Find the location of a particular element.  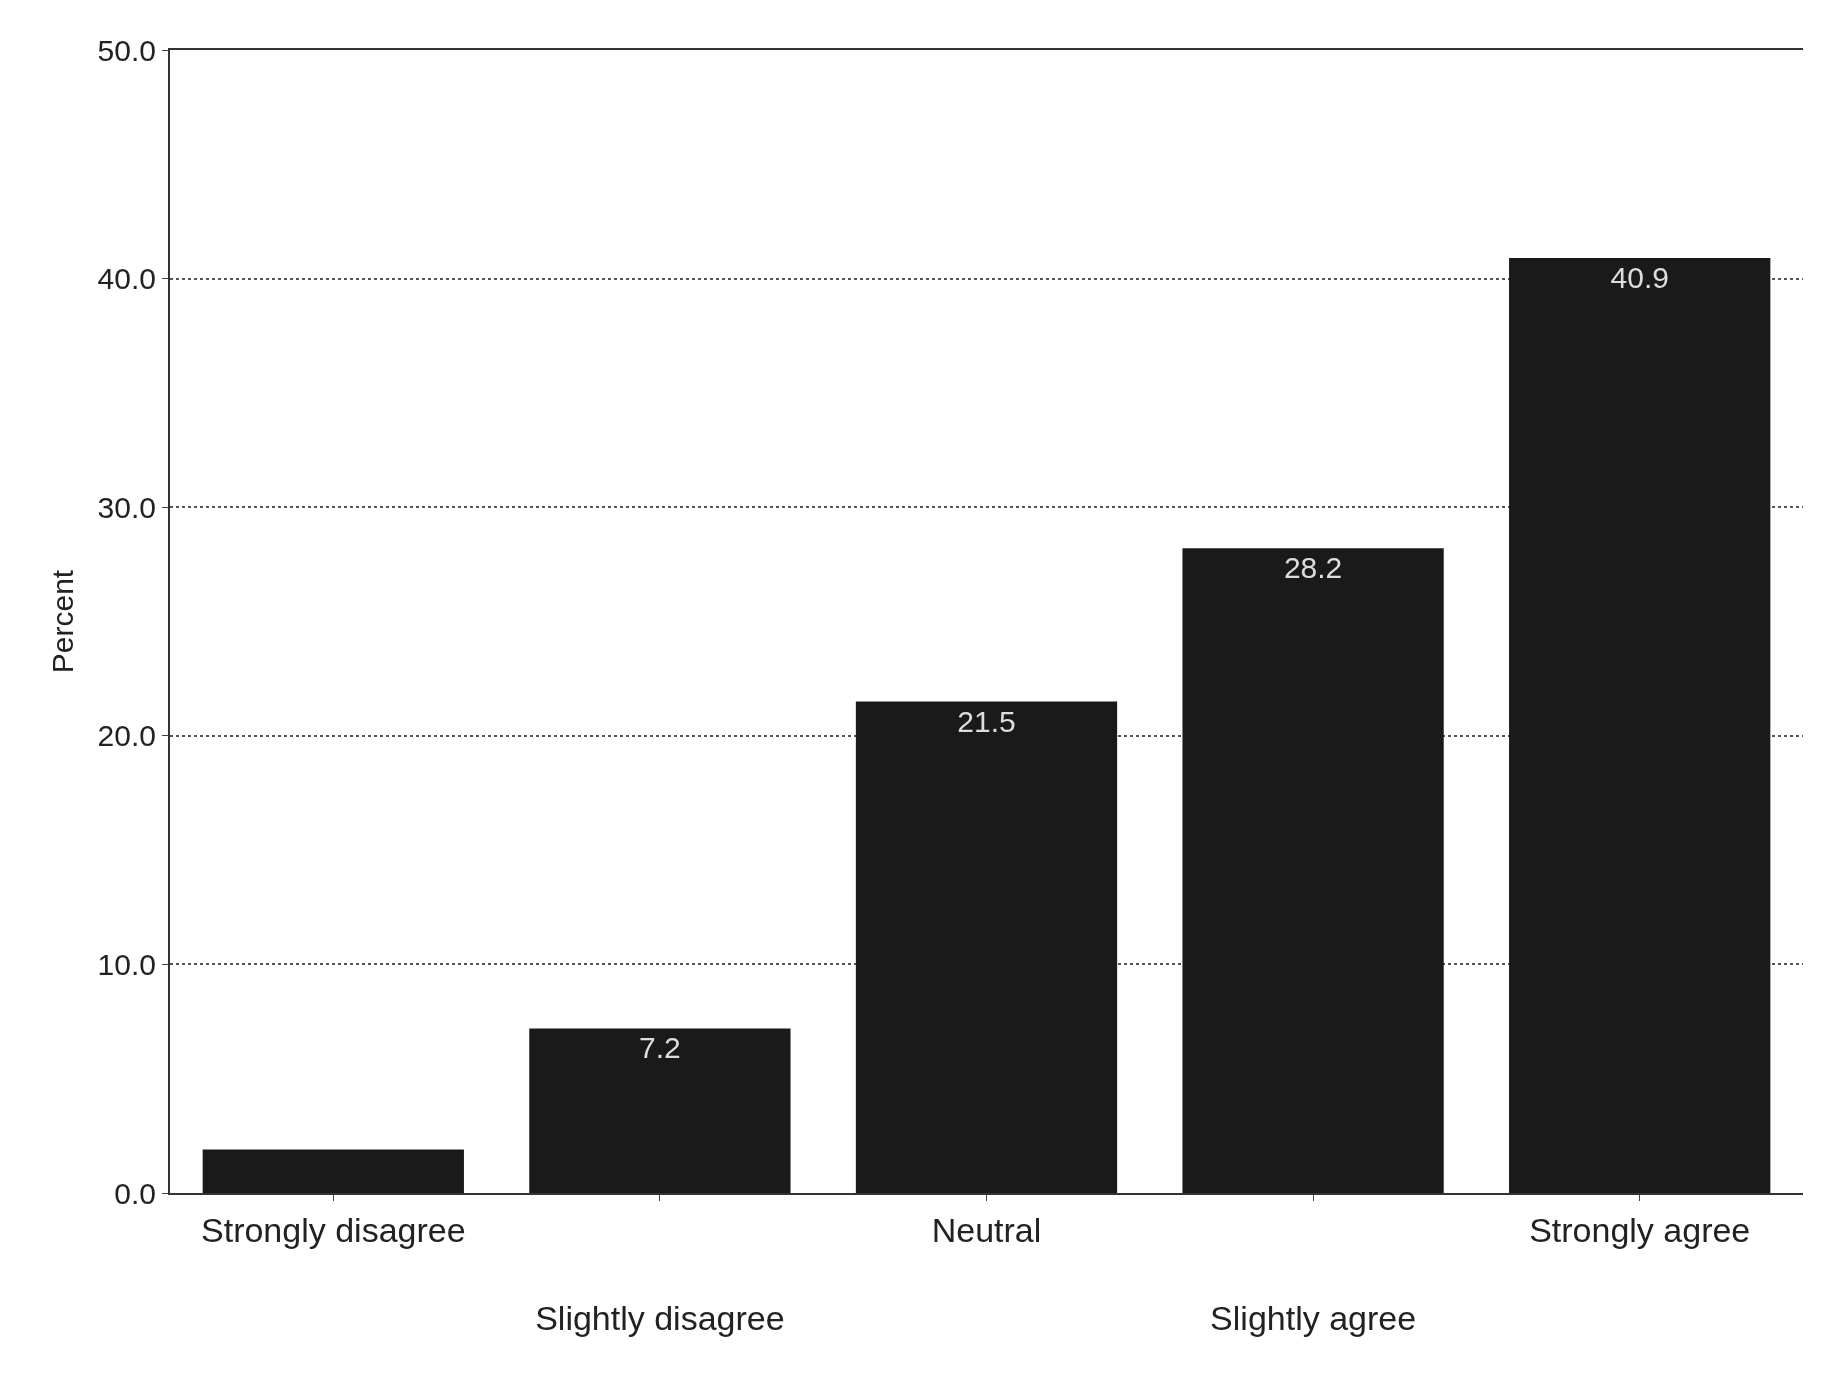

x-tick-label: Slightly disagree is located at coordinates (660, 1318).